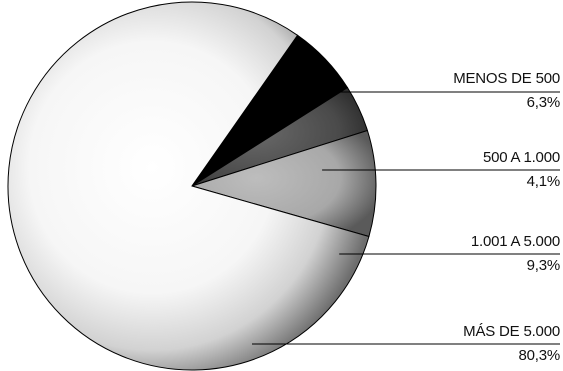 Image resolution: width=563 pixels, height=371 pixels. I want to click on slice-label-menos-de-500: MENOS DE 500, so click(506, 78).